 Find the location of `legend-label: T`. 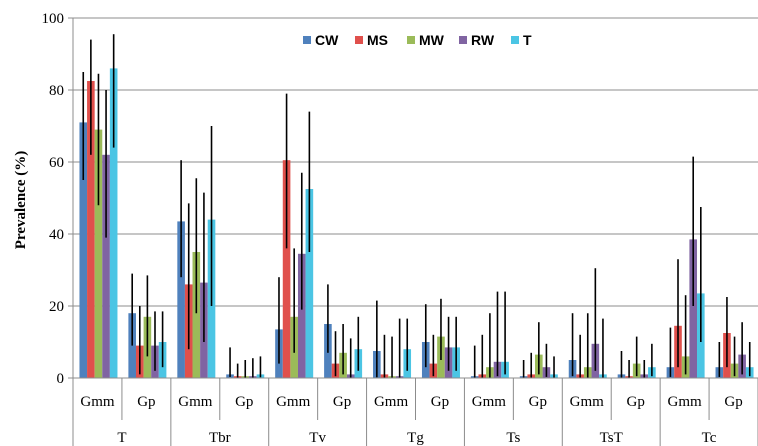

legend-label: T is located at coordinates (527, 40).